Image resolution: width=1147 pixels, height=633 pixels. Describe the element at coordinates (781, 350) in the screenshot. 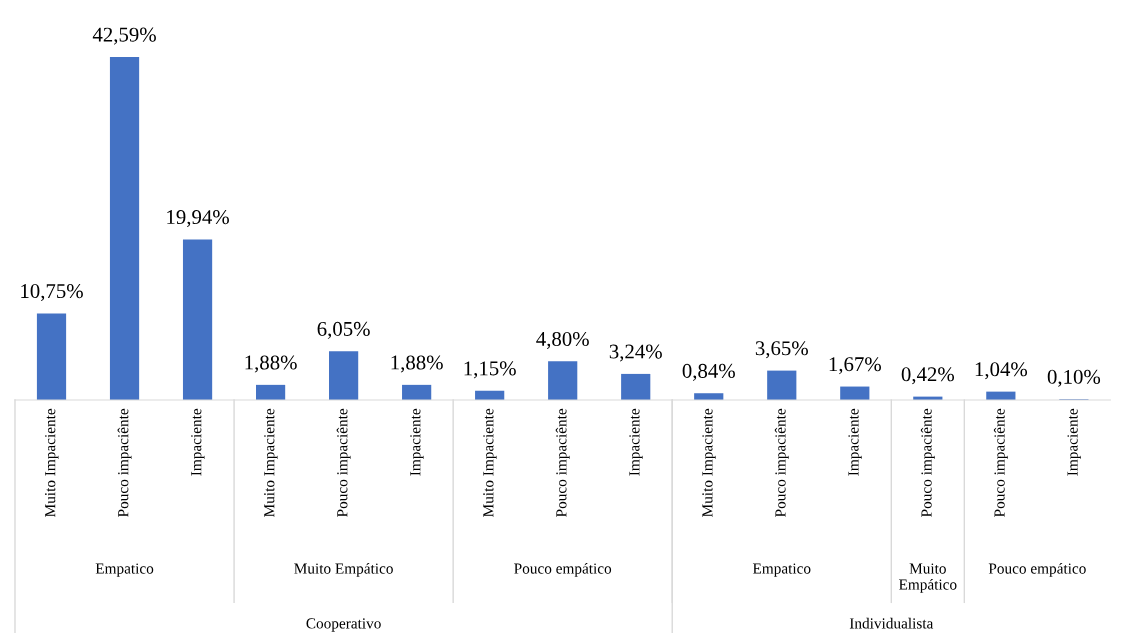

I see `data-label: 3,65%` at that location.